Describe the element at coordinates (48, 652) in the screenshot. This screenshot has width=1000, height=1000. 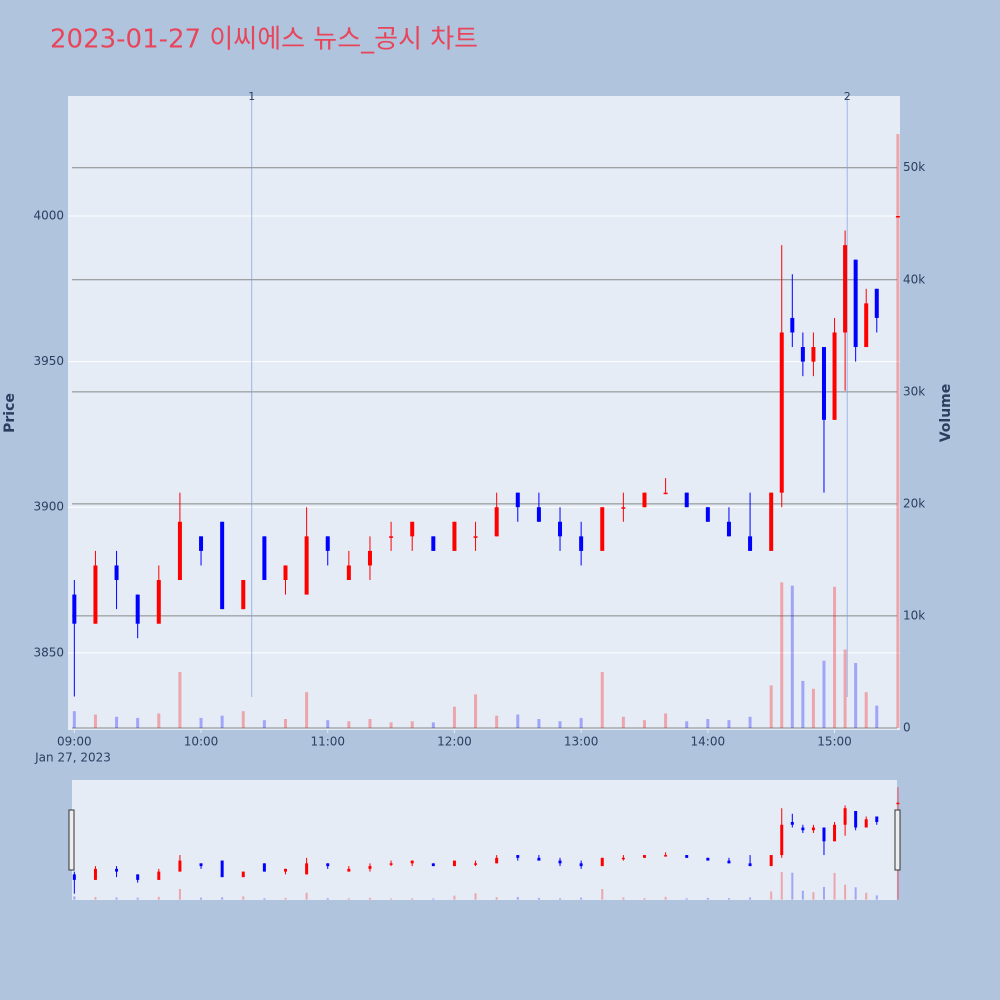
I see `y-tick-label: 3850` at that location.